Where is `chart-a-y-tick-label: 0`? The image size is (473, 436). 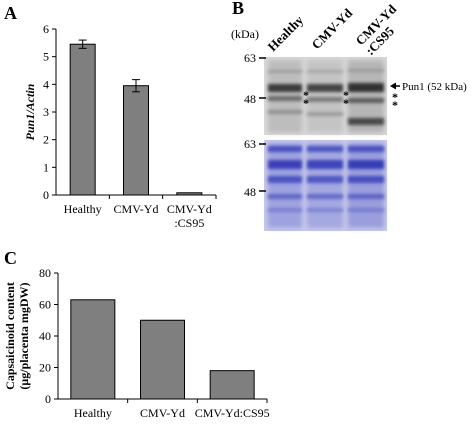
chart-a-y-tick-label: 0 is located at coordinates (46, 195).